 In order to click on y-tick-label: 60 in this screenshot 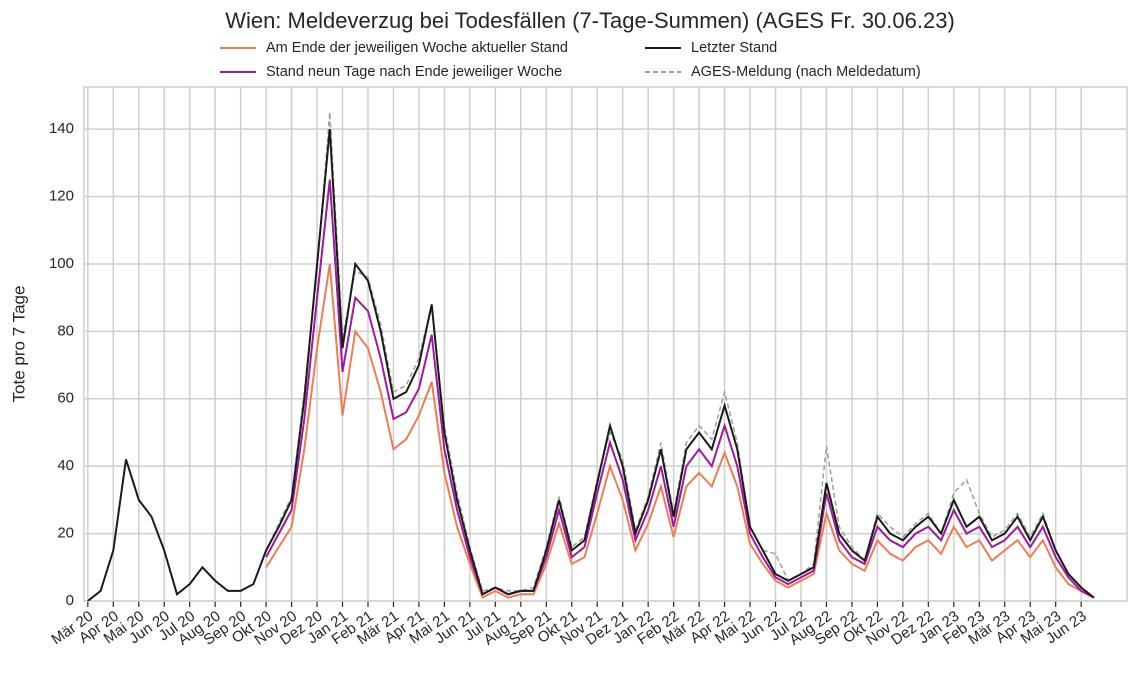, I will do `click(65, 398)`.